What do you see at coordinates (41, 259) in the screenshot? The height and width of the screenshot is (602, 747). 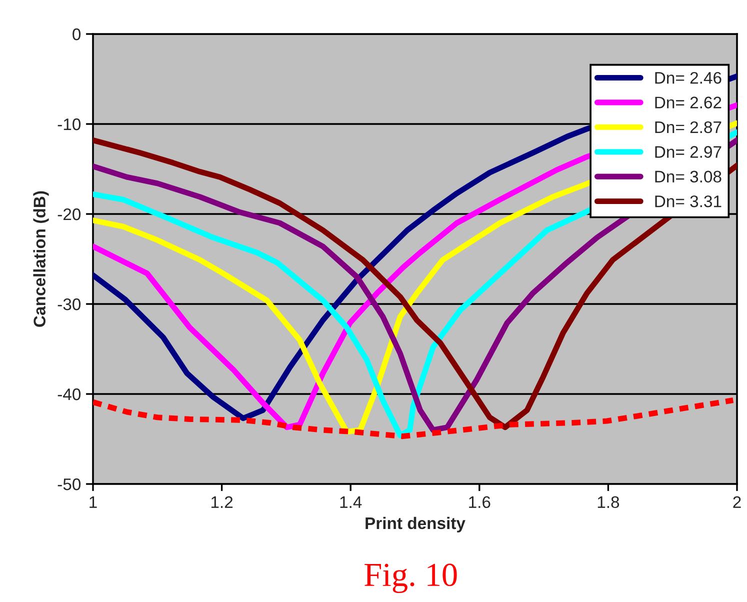 I see `y-axis-title: Cancellation (dB)` at bounding box center [41, 259].